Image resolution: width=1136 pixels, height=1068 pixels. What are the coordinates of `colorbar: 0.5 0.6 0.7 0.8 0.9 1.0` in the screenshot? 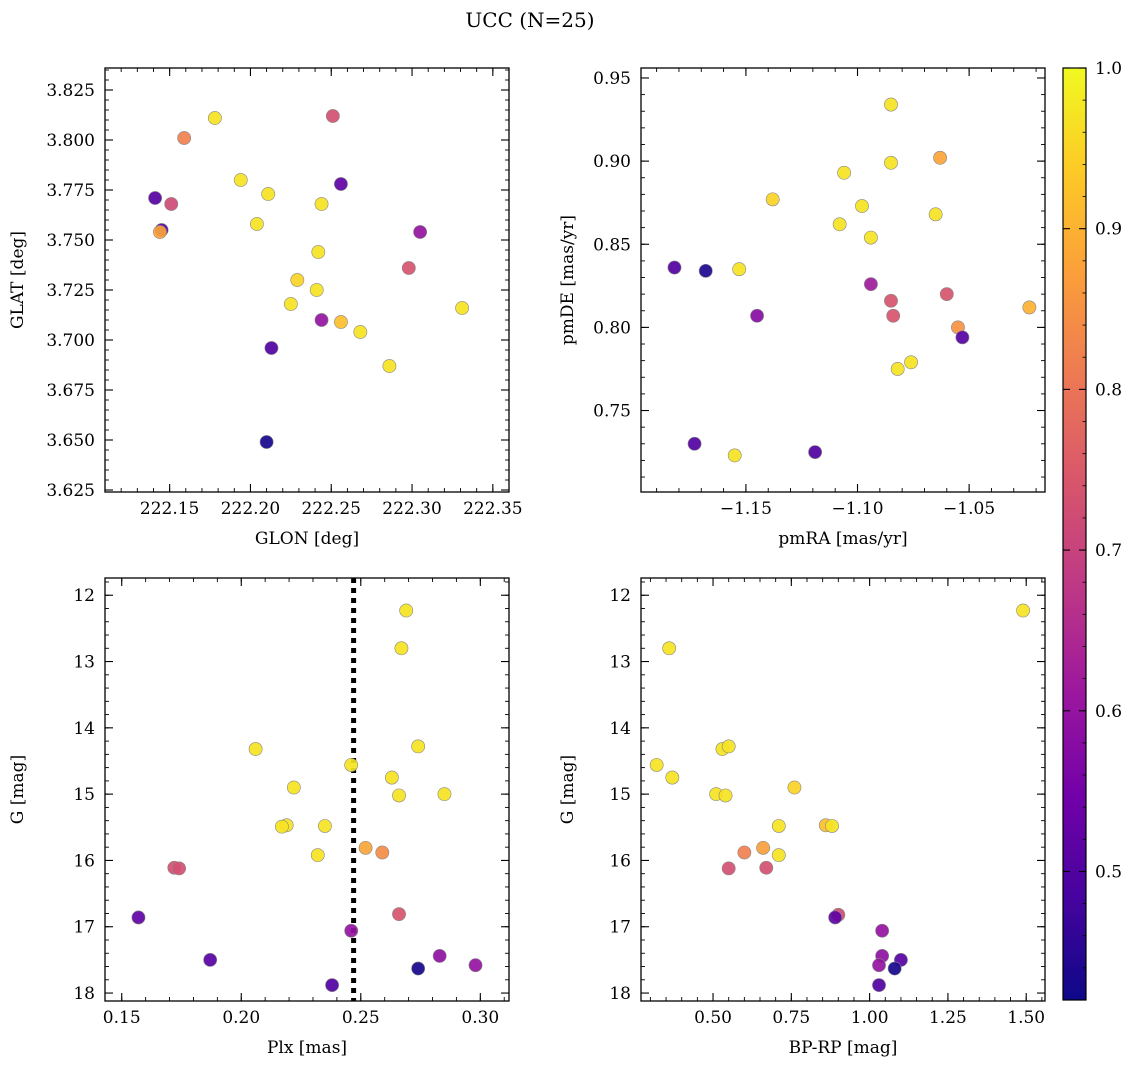 It's located at (1092, 530).